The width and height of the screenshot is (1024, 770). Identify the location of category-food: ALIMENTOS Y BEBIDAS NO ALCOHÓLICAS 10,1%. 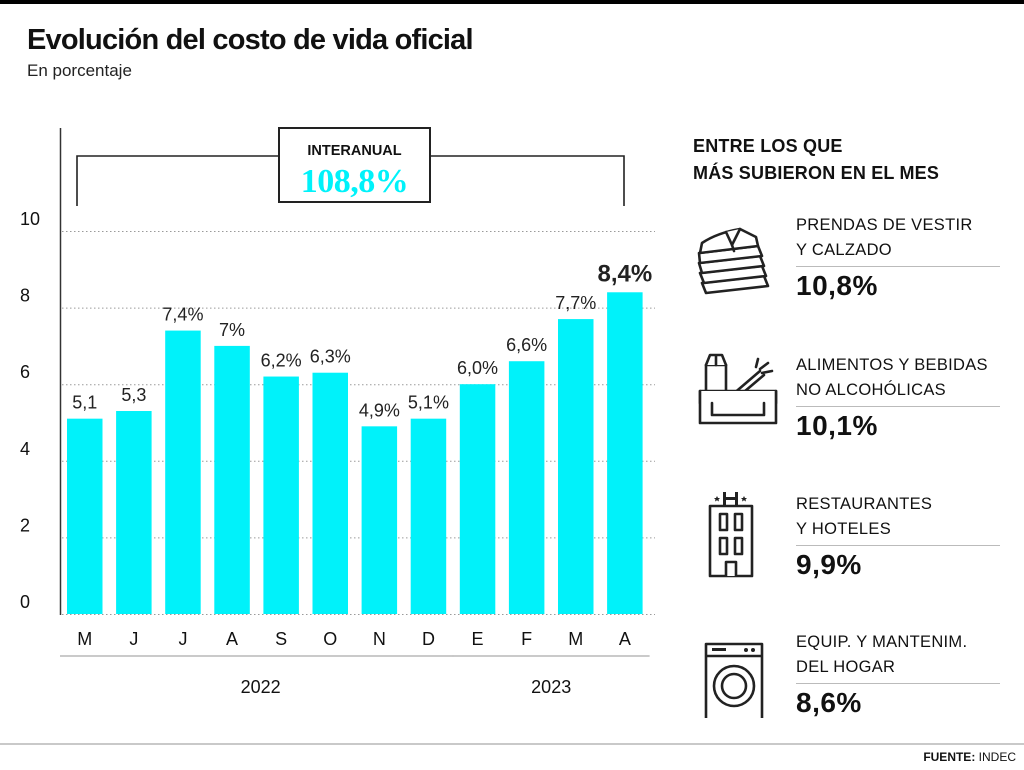
(848, 418).